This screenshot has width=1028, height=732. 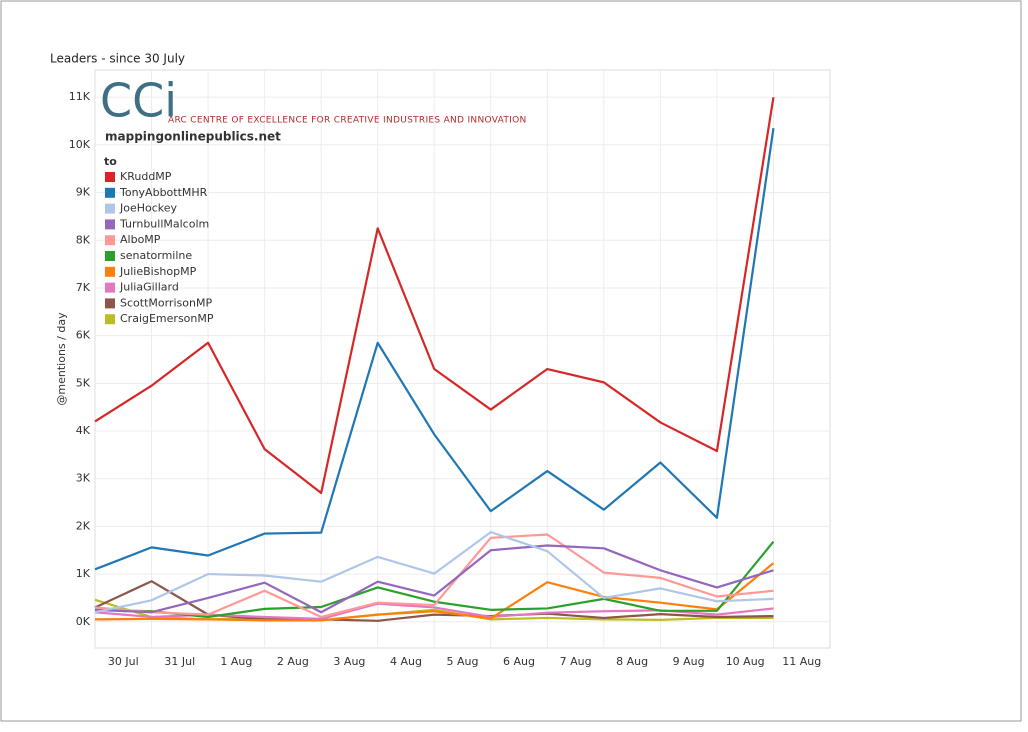 What do you see at coordinates (406, 661) in the screenshot?
I see `x-tick-label: 4 Aug` at bounding box center [406, 661].